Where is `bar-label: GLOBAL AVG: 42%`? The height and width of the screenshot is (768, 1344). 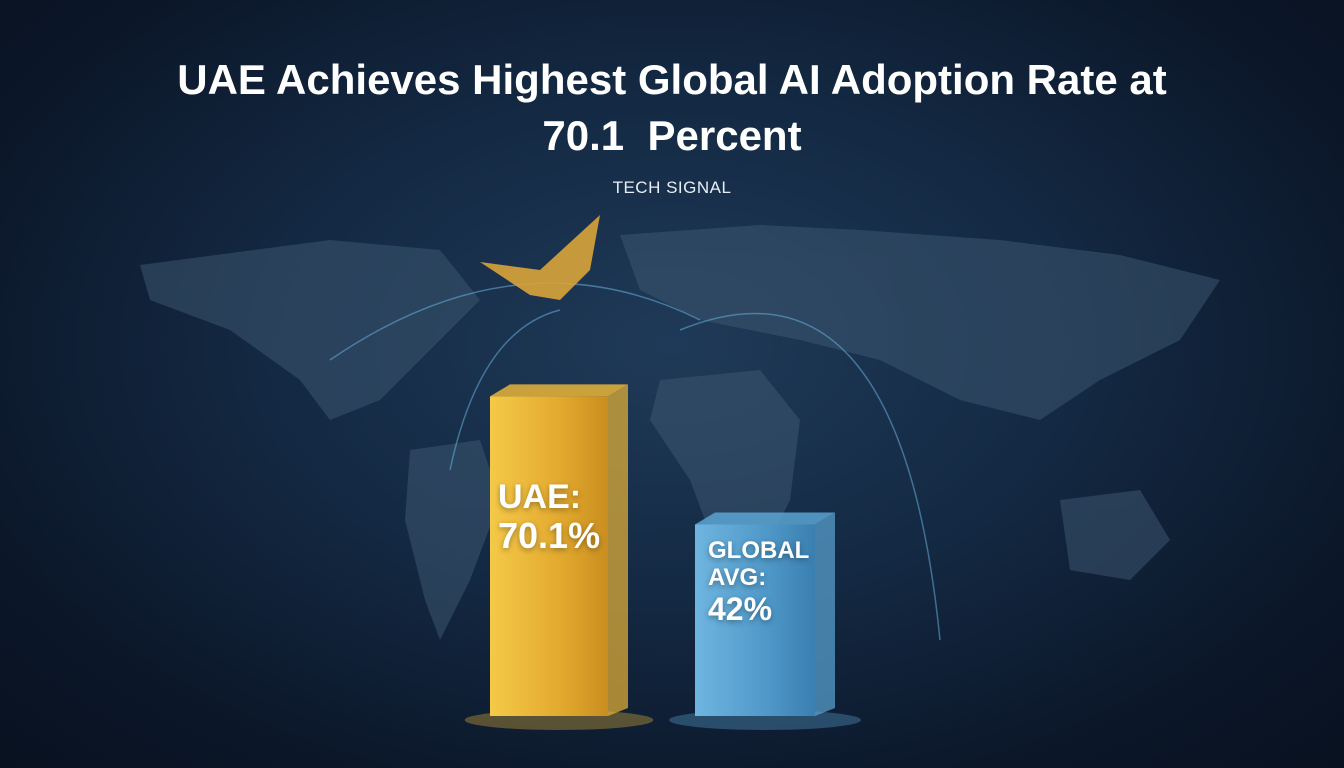
bar-label: GLOBAL AVG: 42% is located at coordinates (758, 582).